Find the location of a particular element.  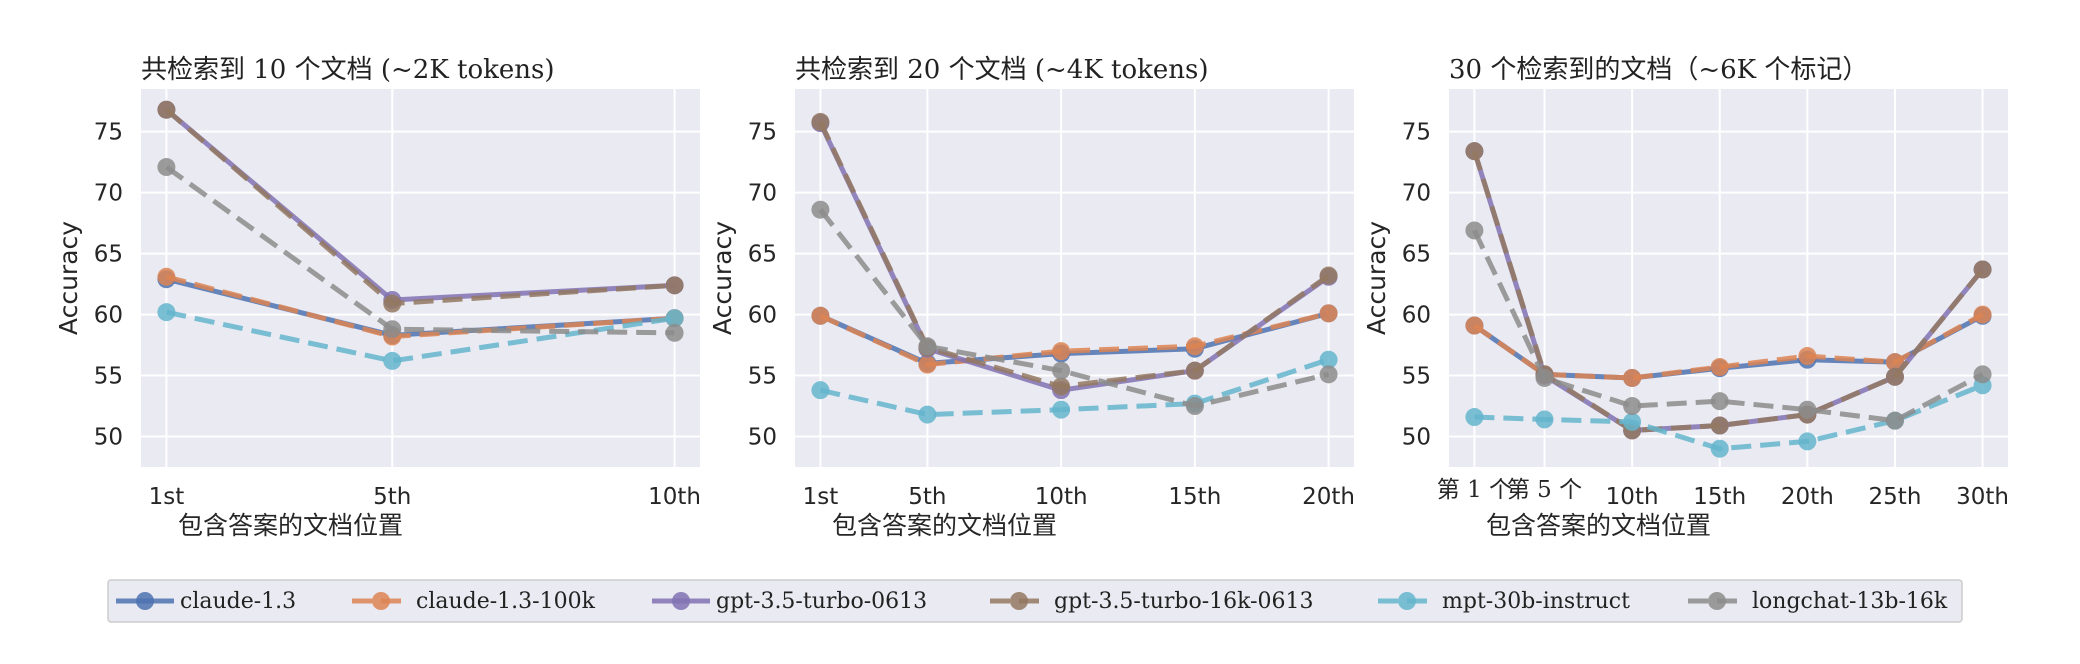

legend-item-claude-1.3-100k: claude-1.3-100k is located at coordinates (474, 601).